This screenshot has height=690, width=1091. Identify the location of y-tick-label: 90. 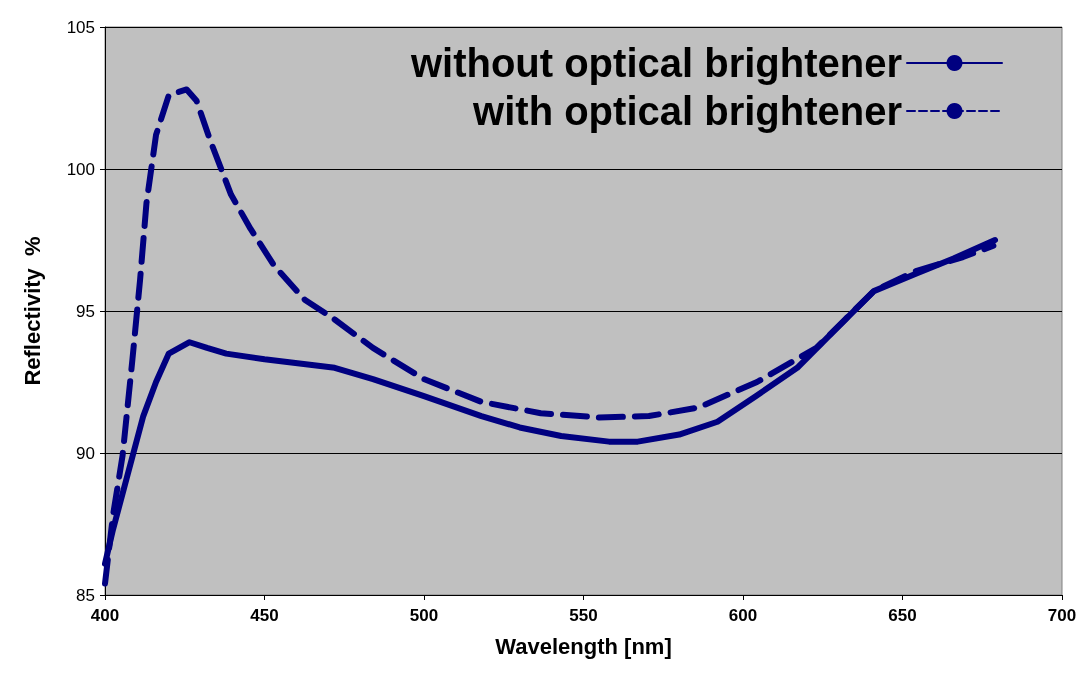
(85, 453).